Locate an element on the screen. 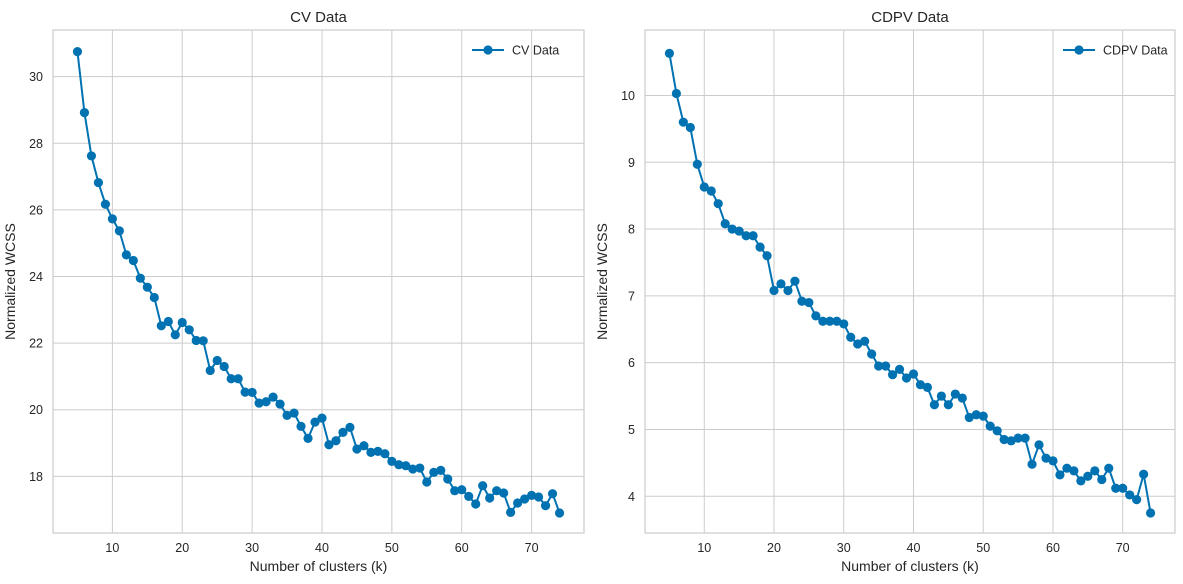 This screenshot has width=1183, height=584. chart-title: CDPV Data is located at coordinates (910, 17).